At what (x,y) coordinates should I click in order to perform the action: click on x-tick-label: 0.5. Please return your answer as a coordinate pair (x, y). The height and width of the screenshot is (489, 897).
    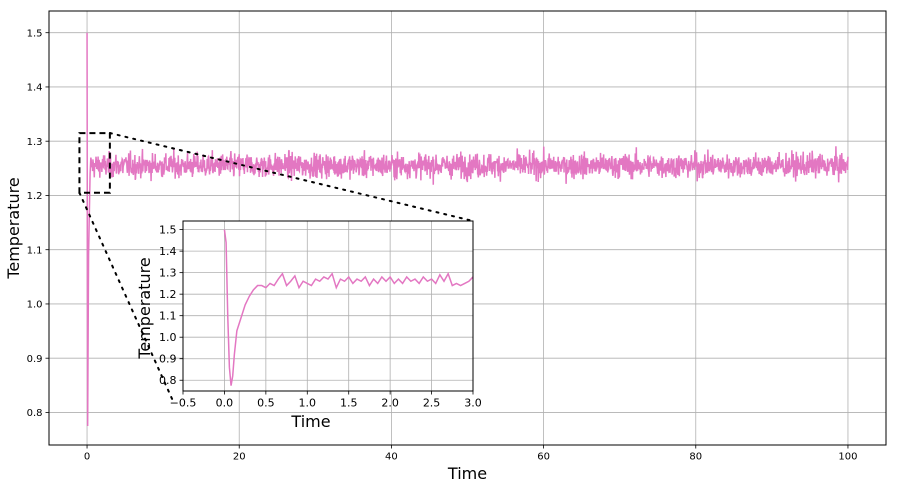
    Looking at the image, I should click on (266, 403).